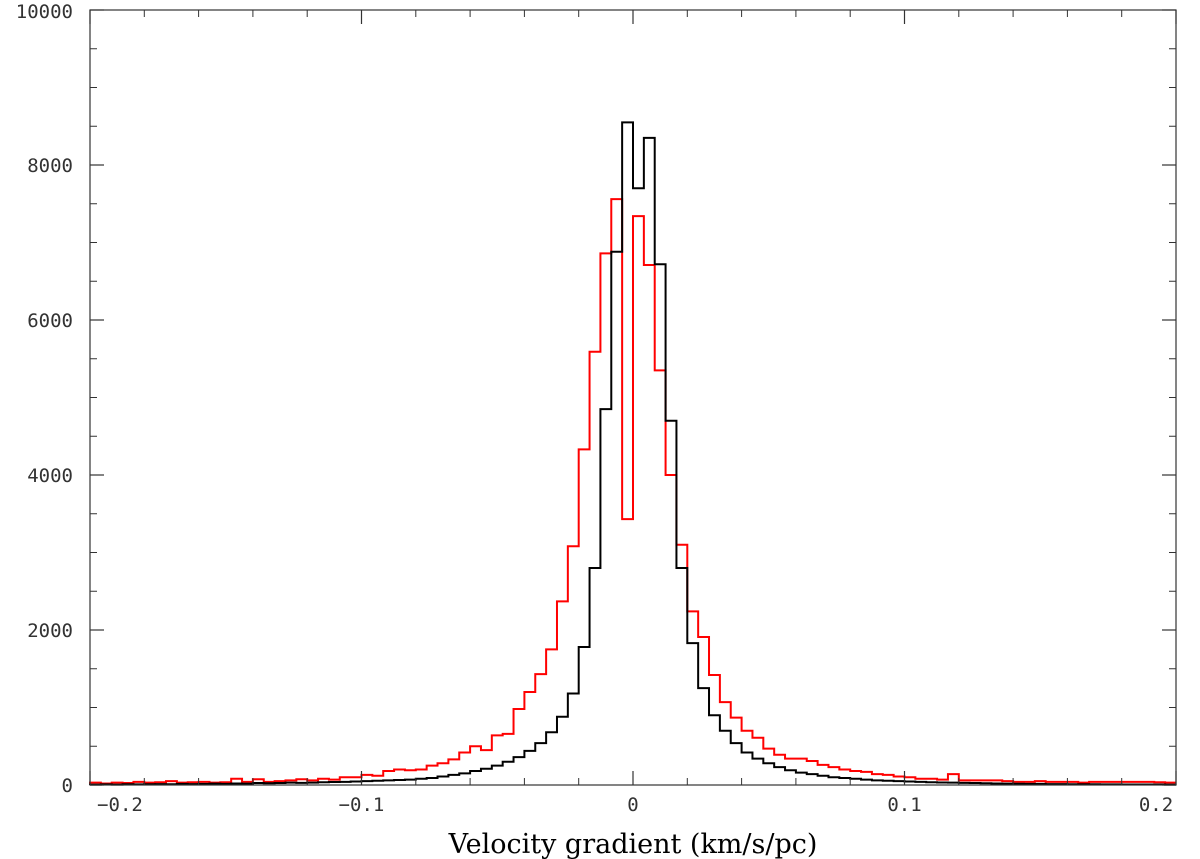 The image size is (1200, 859). Describe the element at coordinates (1156, 805) in the screenshot. I see `x-tick-label: 0.2` at that location.